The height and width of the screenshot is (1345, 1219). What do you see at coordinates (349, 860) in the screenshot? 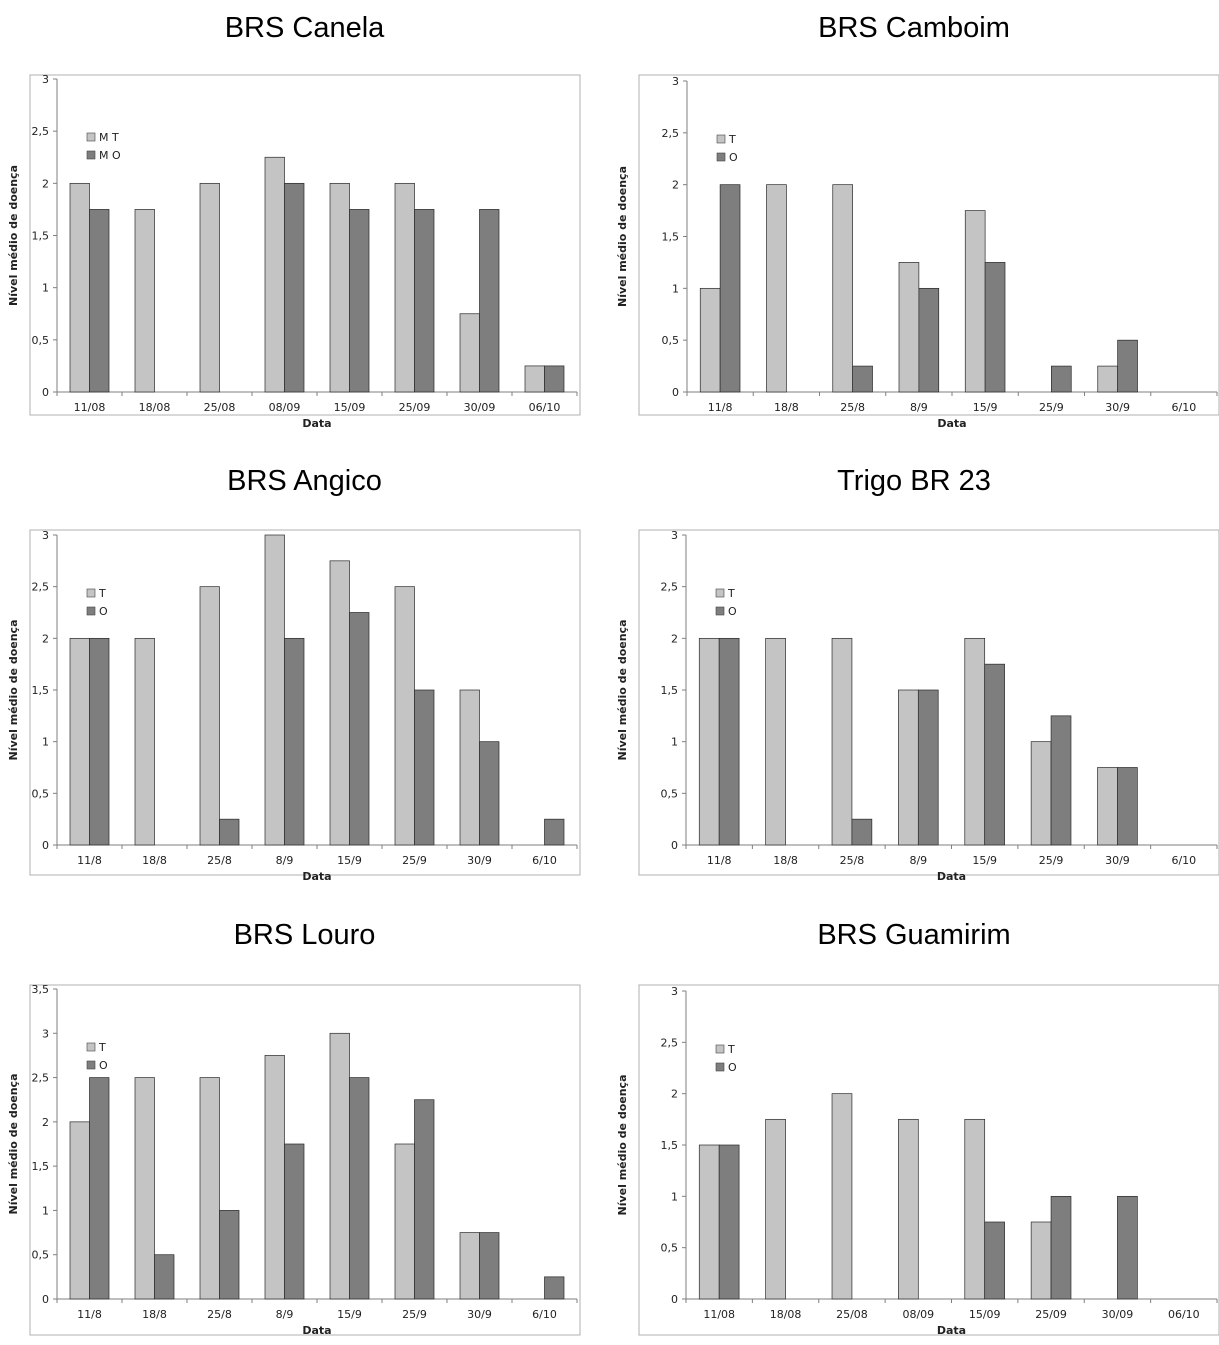
I see `x-tick-label: 15/9` at bounding box center [349, 860].